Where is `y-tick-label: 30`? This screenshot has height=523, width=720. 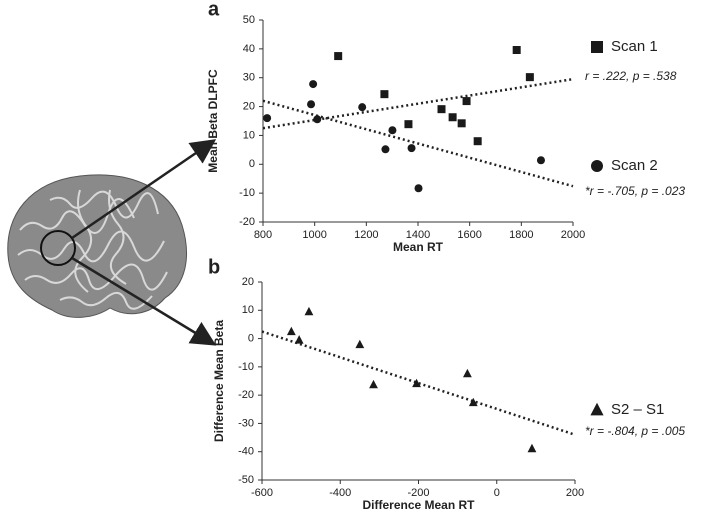
y-tick-label: 30 is located at coordinates (249, 78).